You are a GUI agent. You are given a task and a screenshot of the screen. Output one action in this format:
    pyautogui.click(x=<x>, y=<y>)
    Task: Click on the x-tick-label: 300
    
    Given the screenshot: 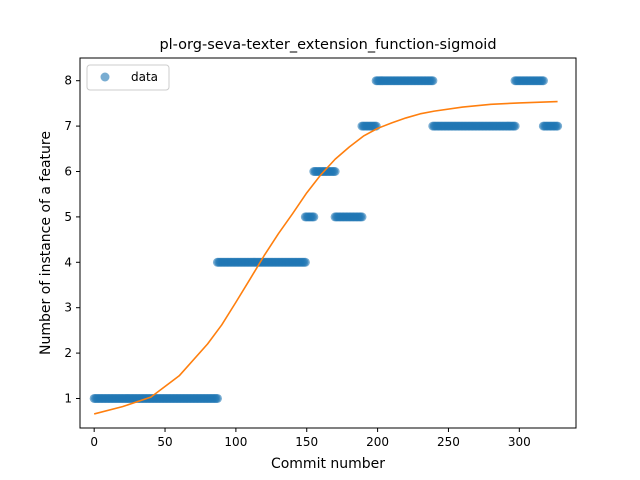 What is the action you would take?
    pyautogui.click(x=519, y=442)
    